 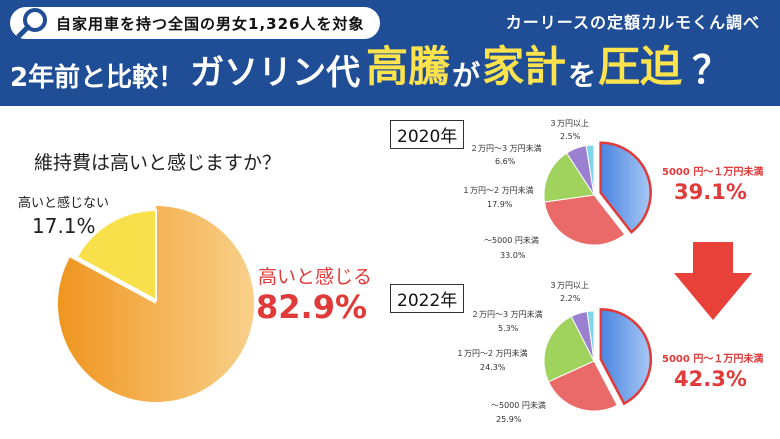 I want to click on headline-part4: が, so click(x=466, y=75).